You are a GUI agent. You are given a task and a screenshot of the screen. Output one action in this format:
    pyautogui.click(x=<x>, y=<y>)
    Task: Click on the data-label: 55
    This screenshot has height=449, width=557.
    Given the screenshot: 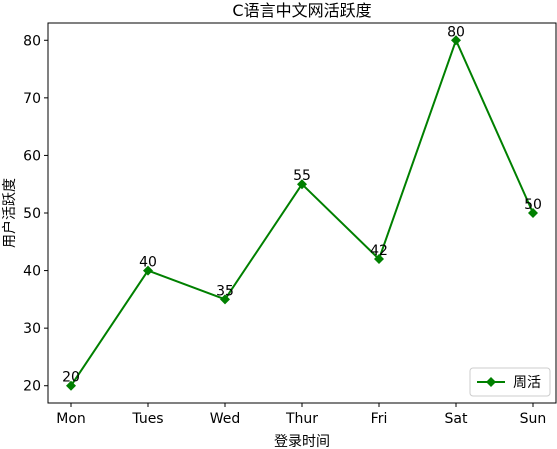 What is the action you would take?
    pyautogui.click(x=302, y=176)
    